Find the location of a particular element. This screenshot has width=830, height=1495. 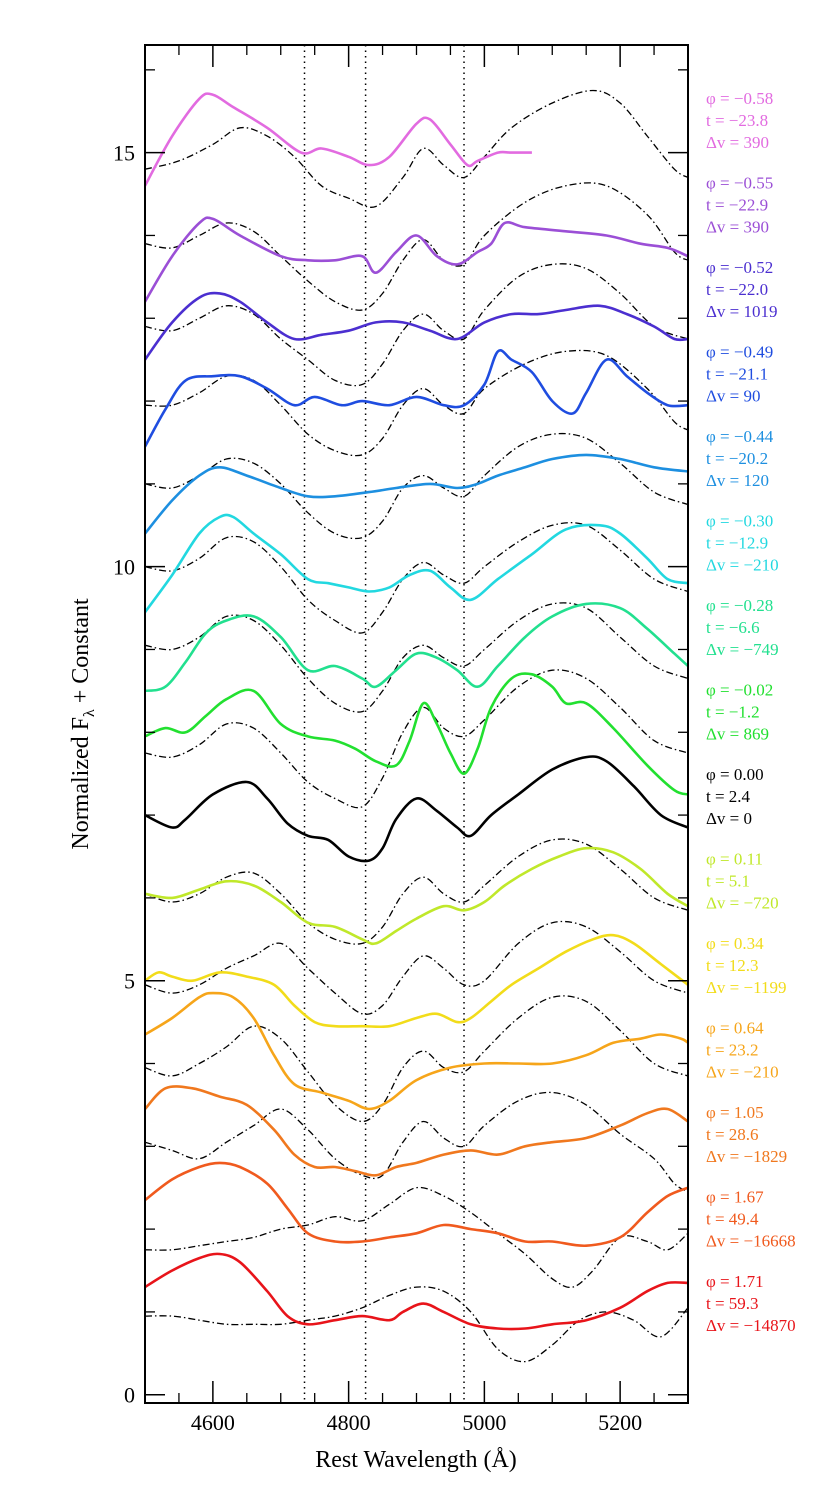

label-dv-10: Δv = −720 is located at coordinates (742, 903).